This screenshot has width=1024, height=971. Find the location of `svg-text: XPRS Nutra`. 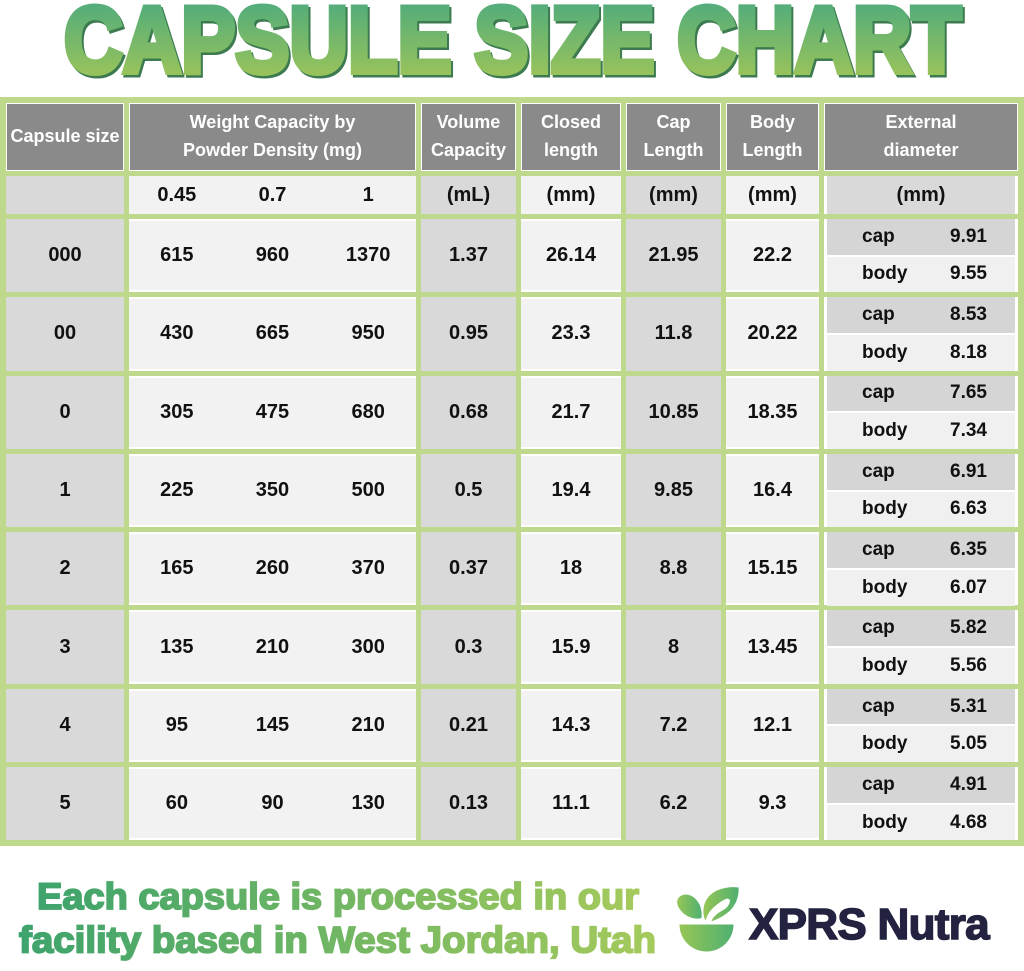

svg-text: XPRS Nutra is located at coordinates (869, 924).